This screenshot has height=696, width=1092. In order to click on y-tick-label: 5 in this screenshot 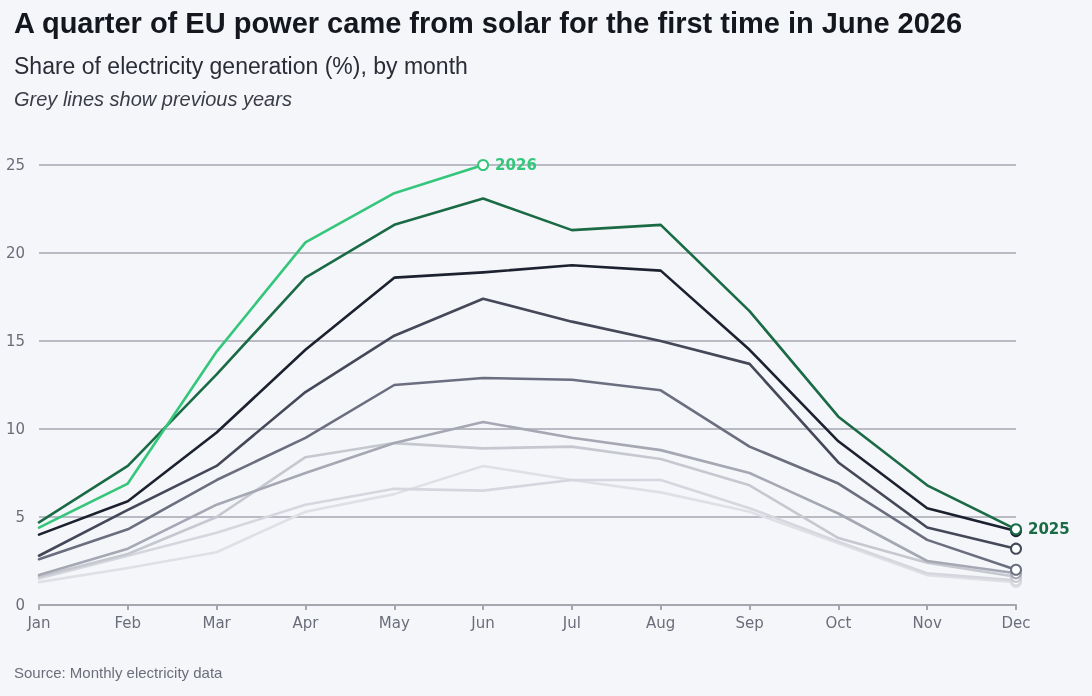, I will do `click(20, 517)`.